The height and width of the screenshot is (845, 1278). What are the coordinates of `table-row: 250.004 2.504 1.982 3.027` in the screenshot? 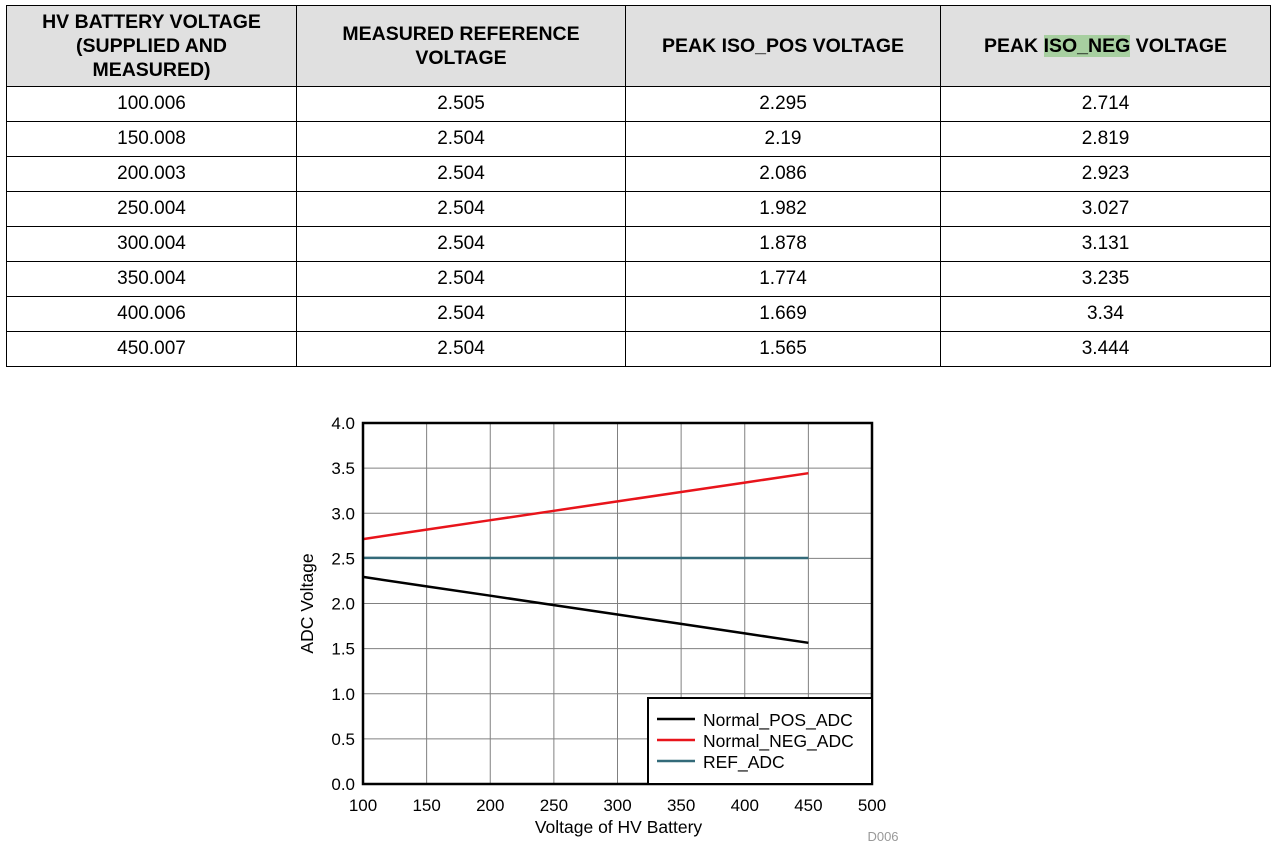 It's located at (638, 209).